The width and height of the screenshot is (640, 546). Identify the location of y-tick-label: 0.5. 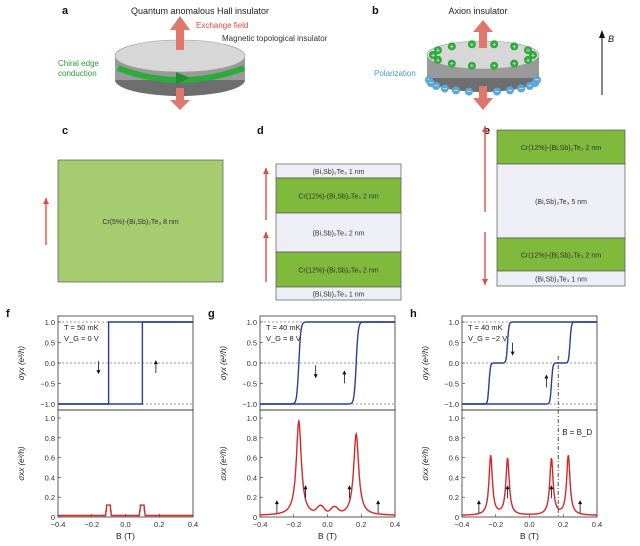
(454, 343).